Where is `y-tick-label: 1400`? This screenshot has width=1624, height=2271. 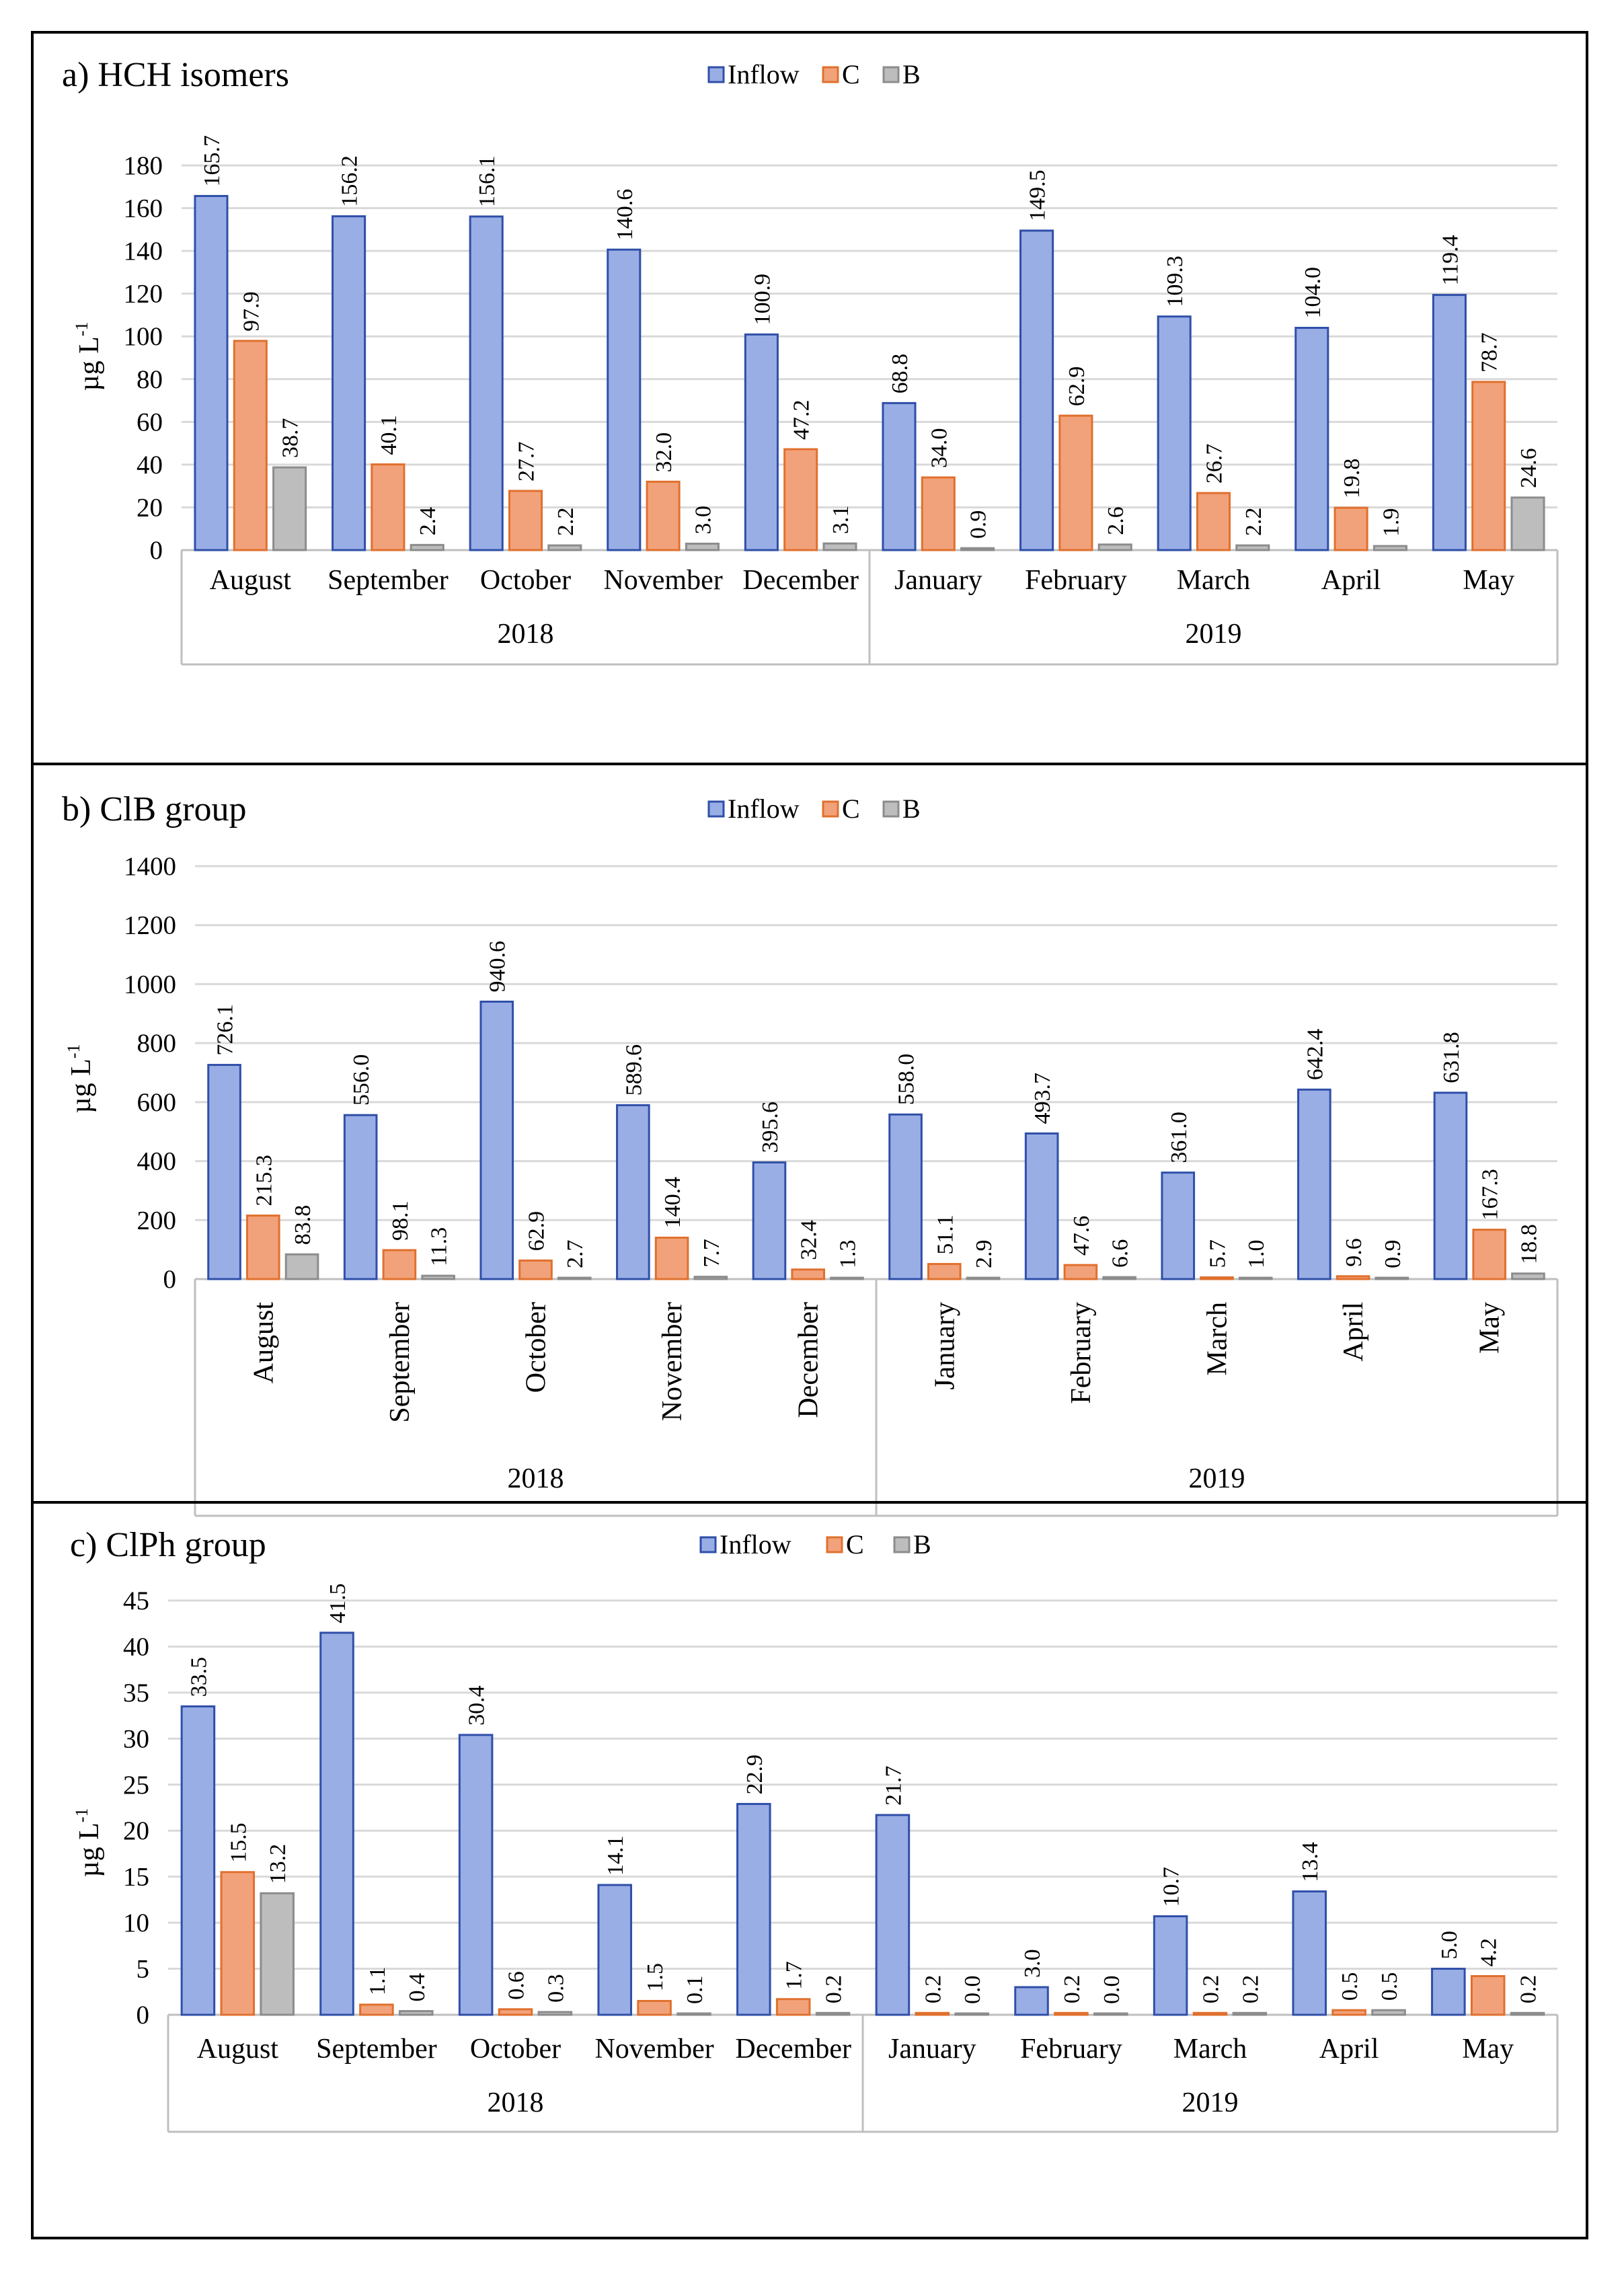 y-tick-label: 1400 is located at coordinates (150, 866).